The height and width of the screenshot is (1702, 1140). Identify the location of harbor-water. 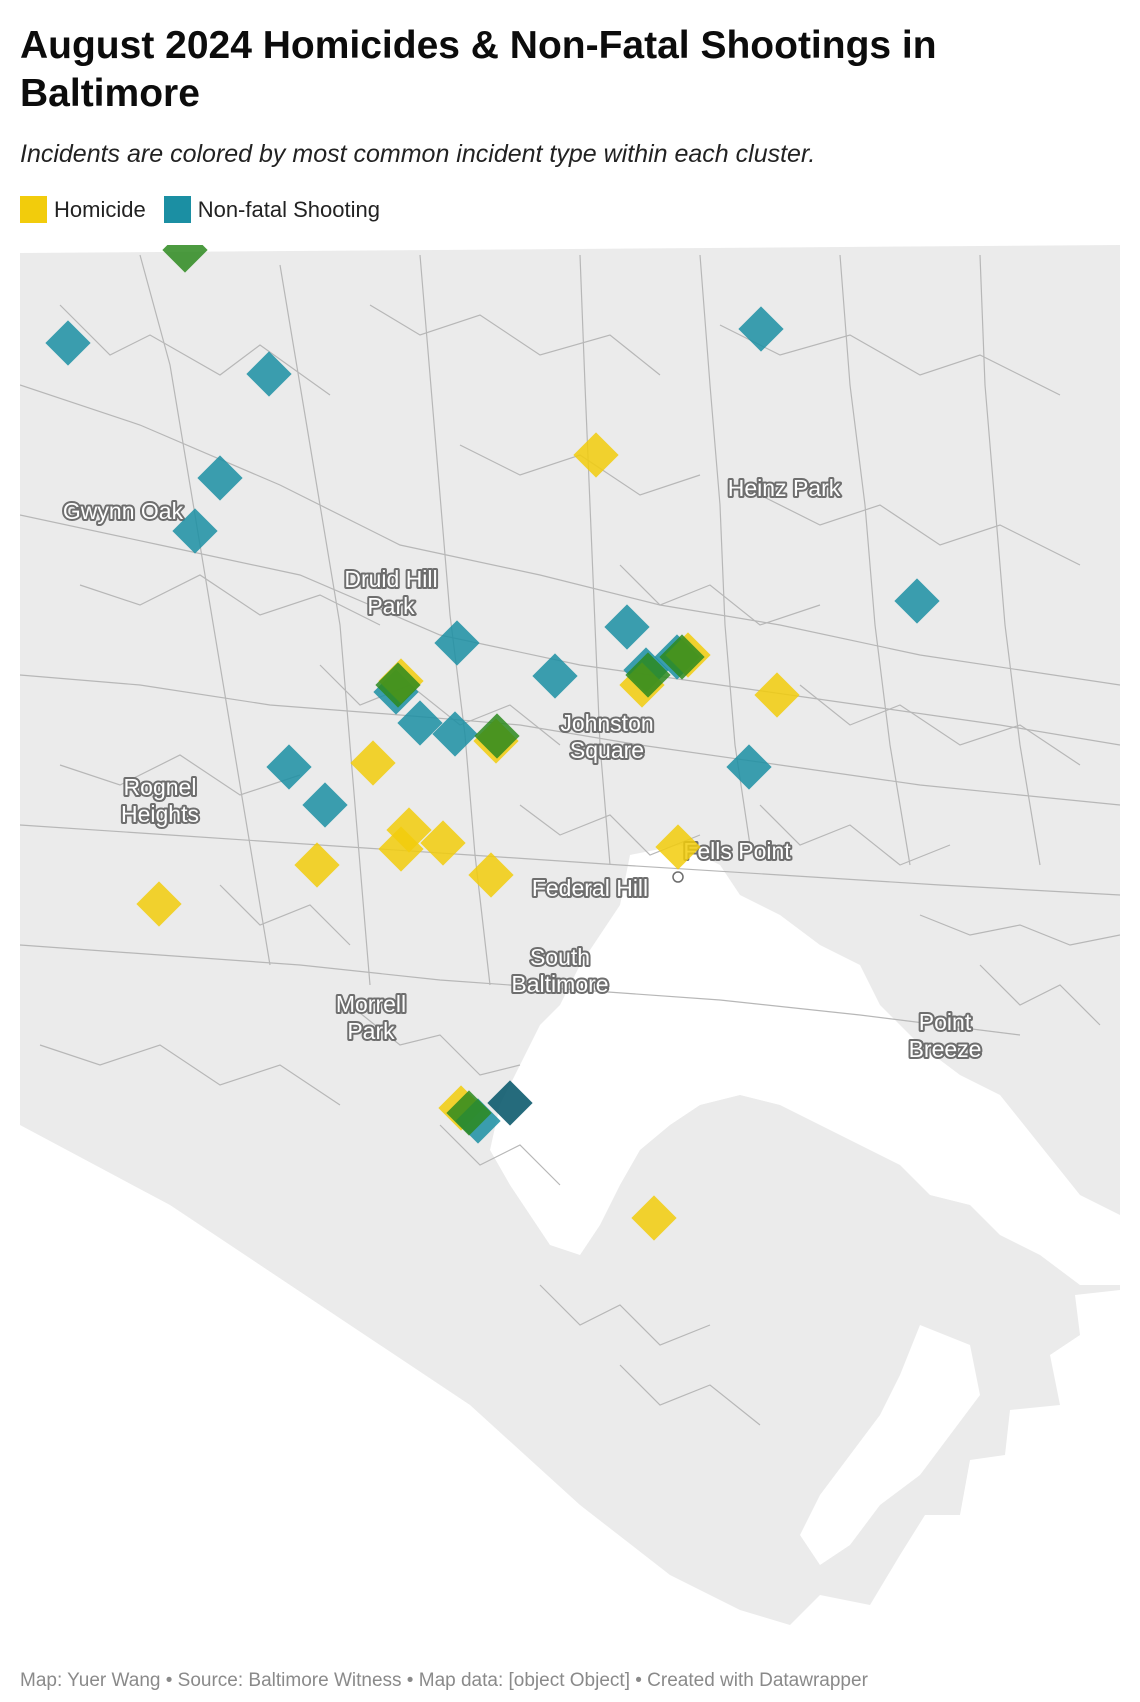
(805, 1065).